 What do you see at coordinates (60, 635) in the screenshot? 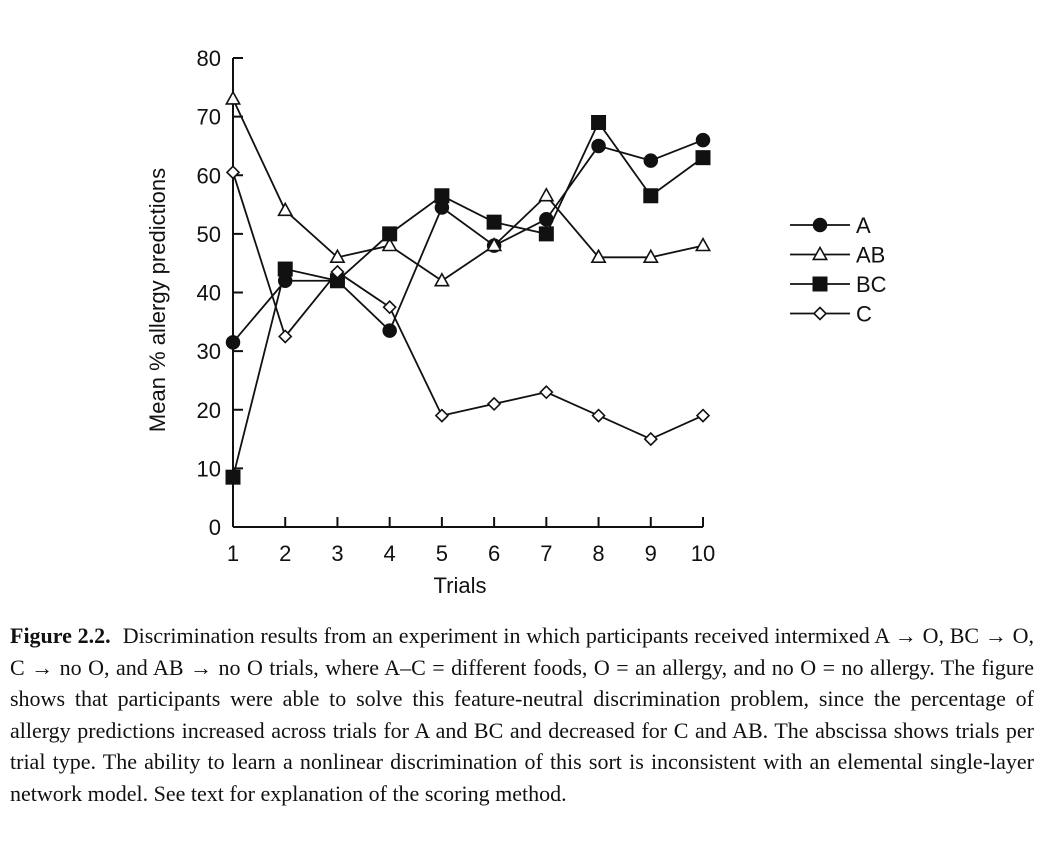
I see `caption-label: Figure 2.2.` at bounding box center [60, 635].